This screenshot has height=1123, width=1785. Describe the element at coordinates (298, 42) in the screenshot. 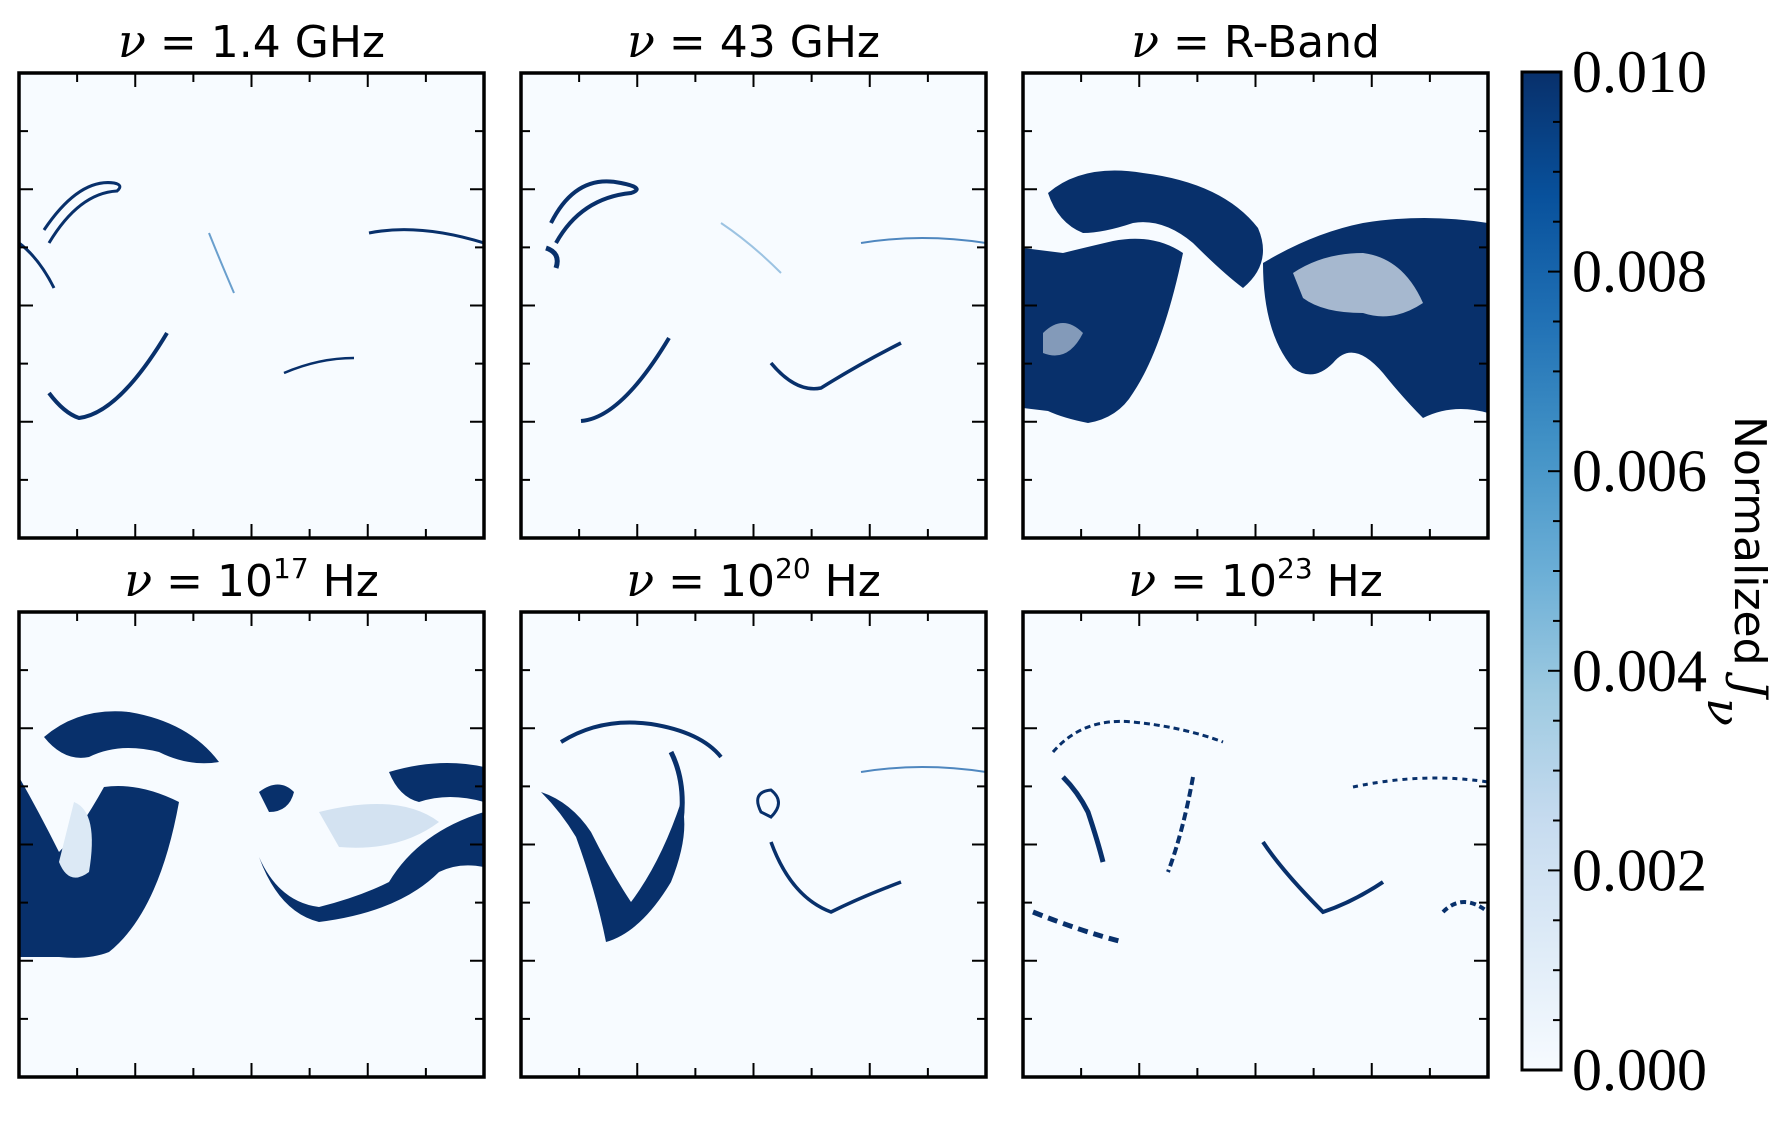

I see `panel-title-value: 1.4 GHz` at that location.